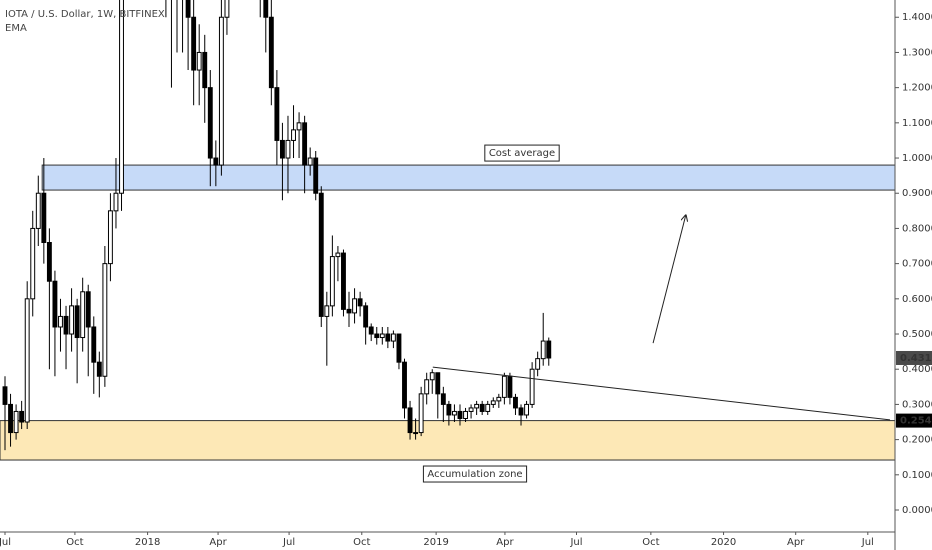 The height and width of the screenshot is (550, 932). I want to click on price-label: 0.2540, so click(916, 421).